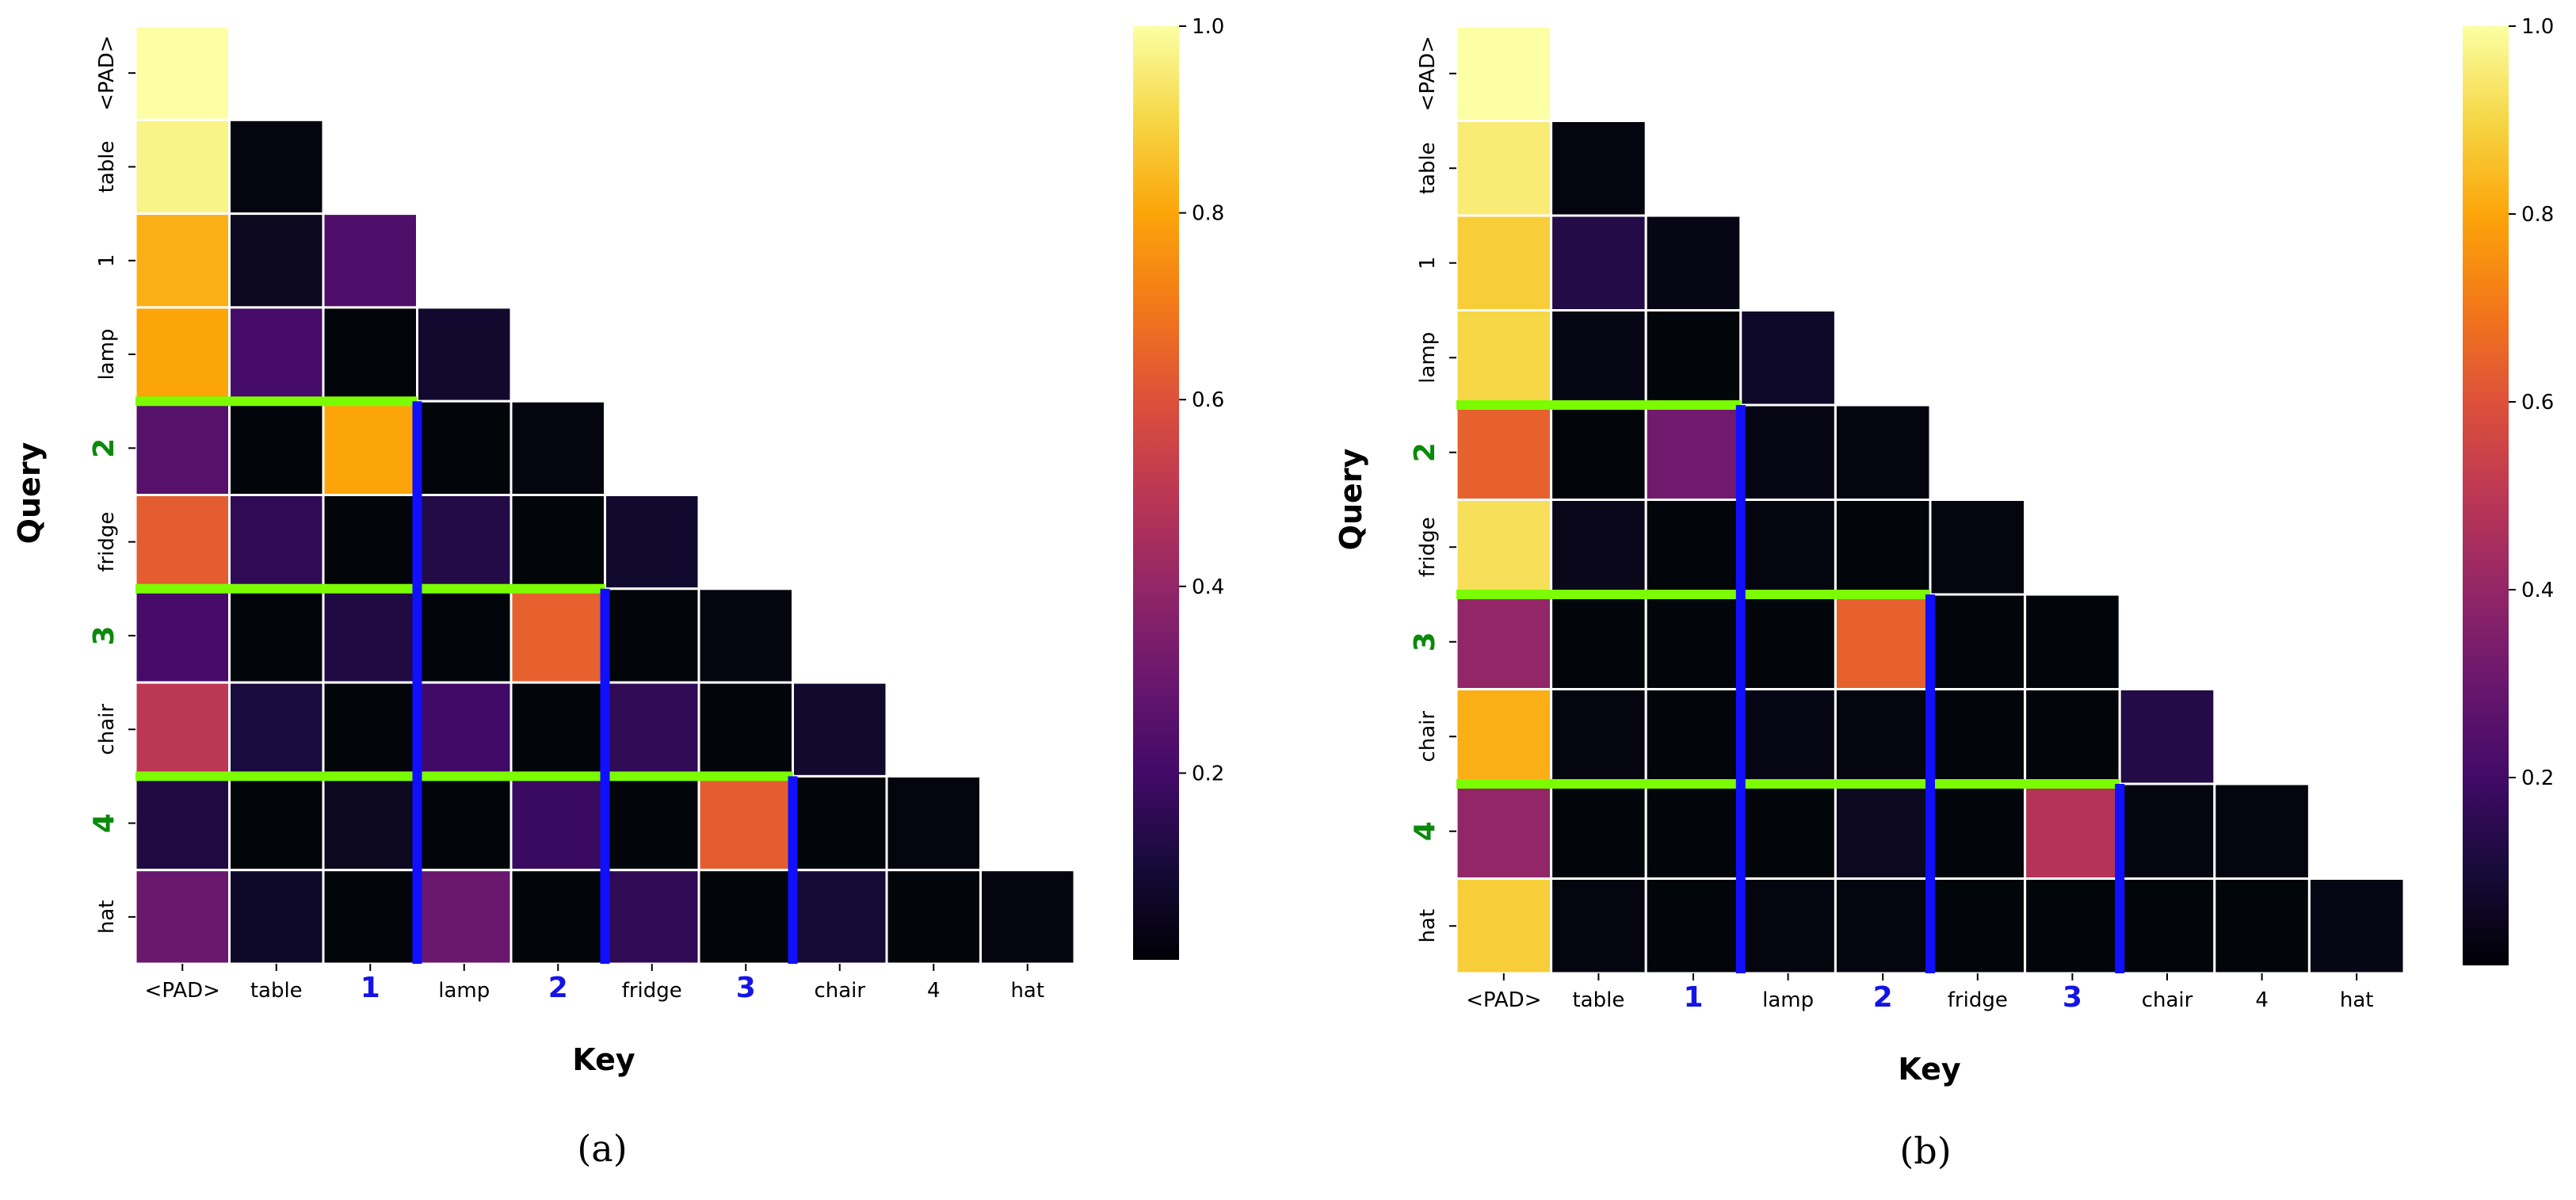 This screenshot has width=2576, height=1200. Describe the element at coordinates (107, 167) in the screenshot. I see `y-tick-label: table` at that location.